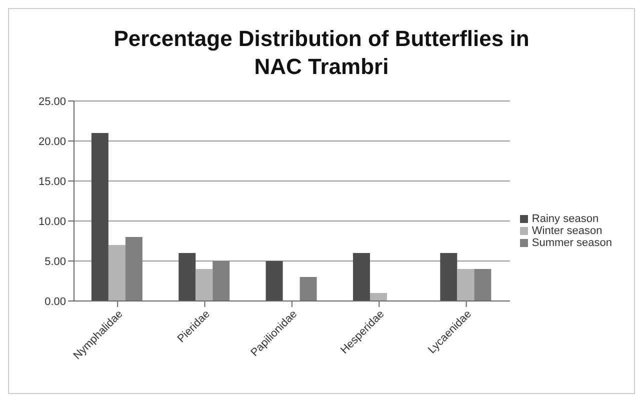 This screenshot has width=643, height=400. I want to click on legend-label: Rainy season, so click(565, 219).